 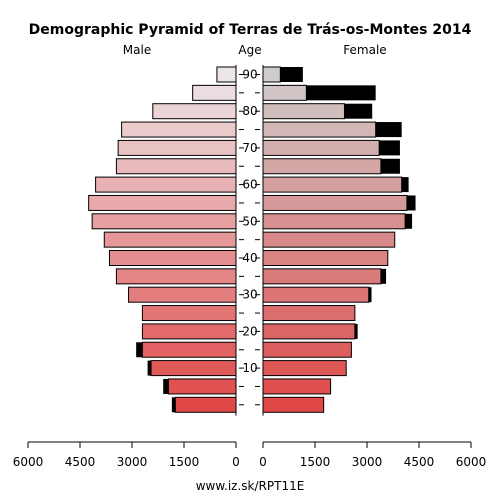 What do you see at coordinates (249, 368) in the screenshot?
I see `age-tick-label: 10` at bounding box center [249, 368].